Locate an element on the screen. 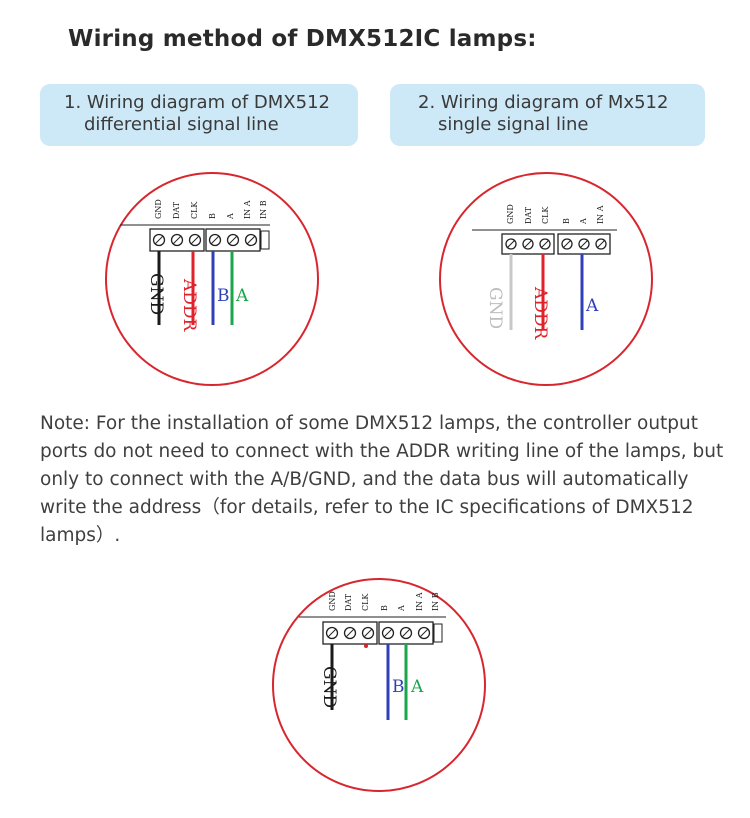 This screenshot has width=750, height=818. diagram1-terminal-block-left is located at coordinates (177, 240).